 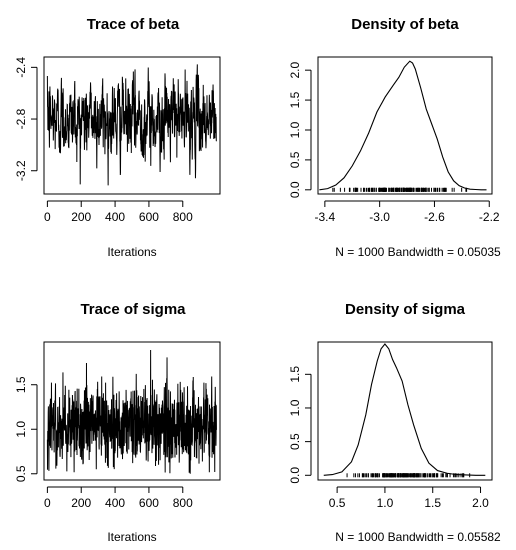 I want to click on y-tick-label: -2.8, so click(x=21, y=118).